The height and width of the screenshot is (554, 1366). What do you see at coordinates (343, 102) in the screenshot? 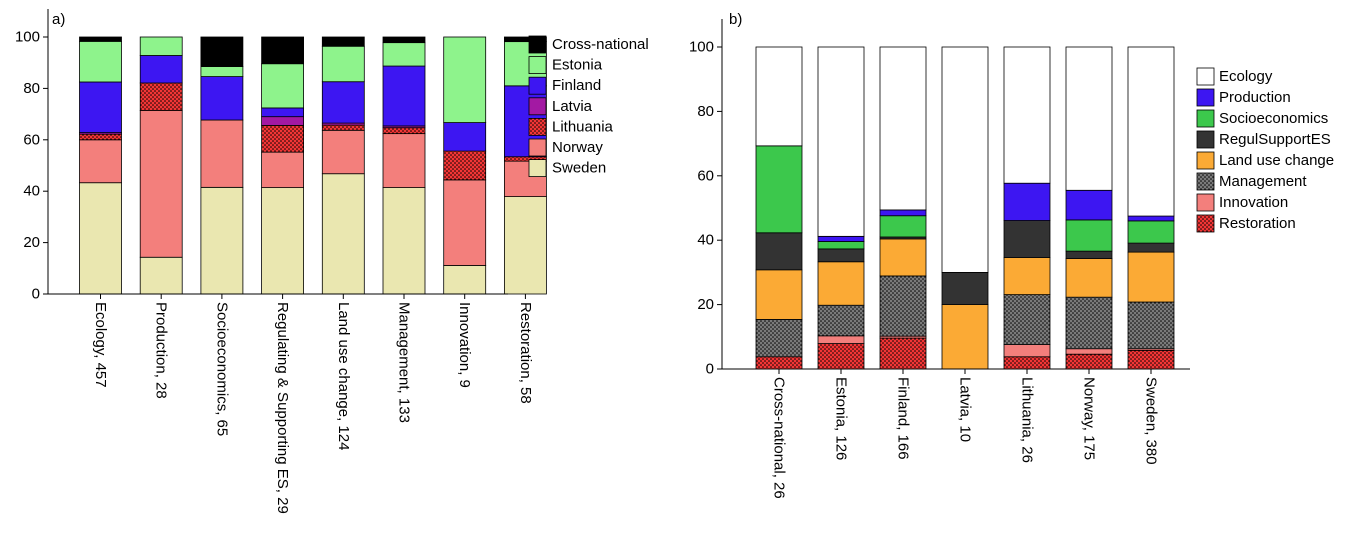
I see `panel-a-bar-land-use-change-124-finland` at bounding box center [343, 102].